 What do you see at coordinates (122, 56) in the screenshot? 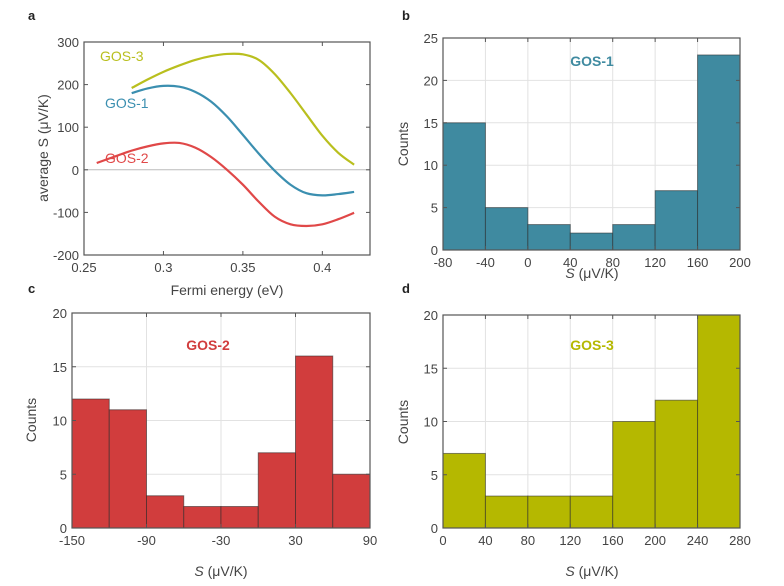
I see `series-label: GOS-3` at bounding box center [122, 56].